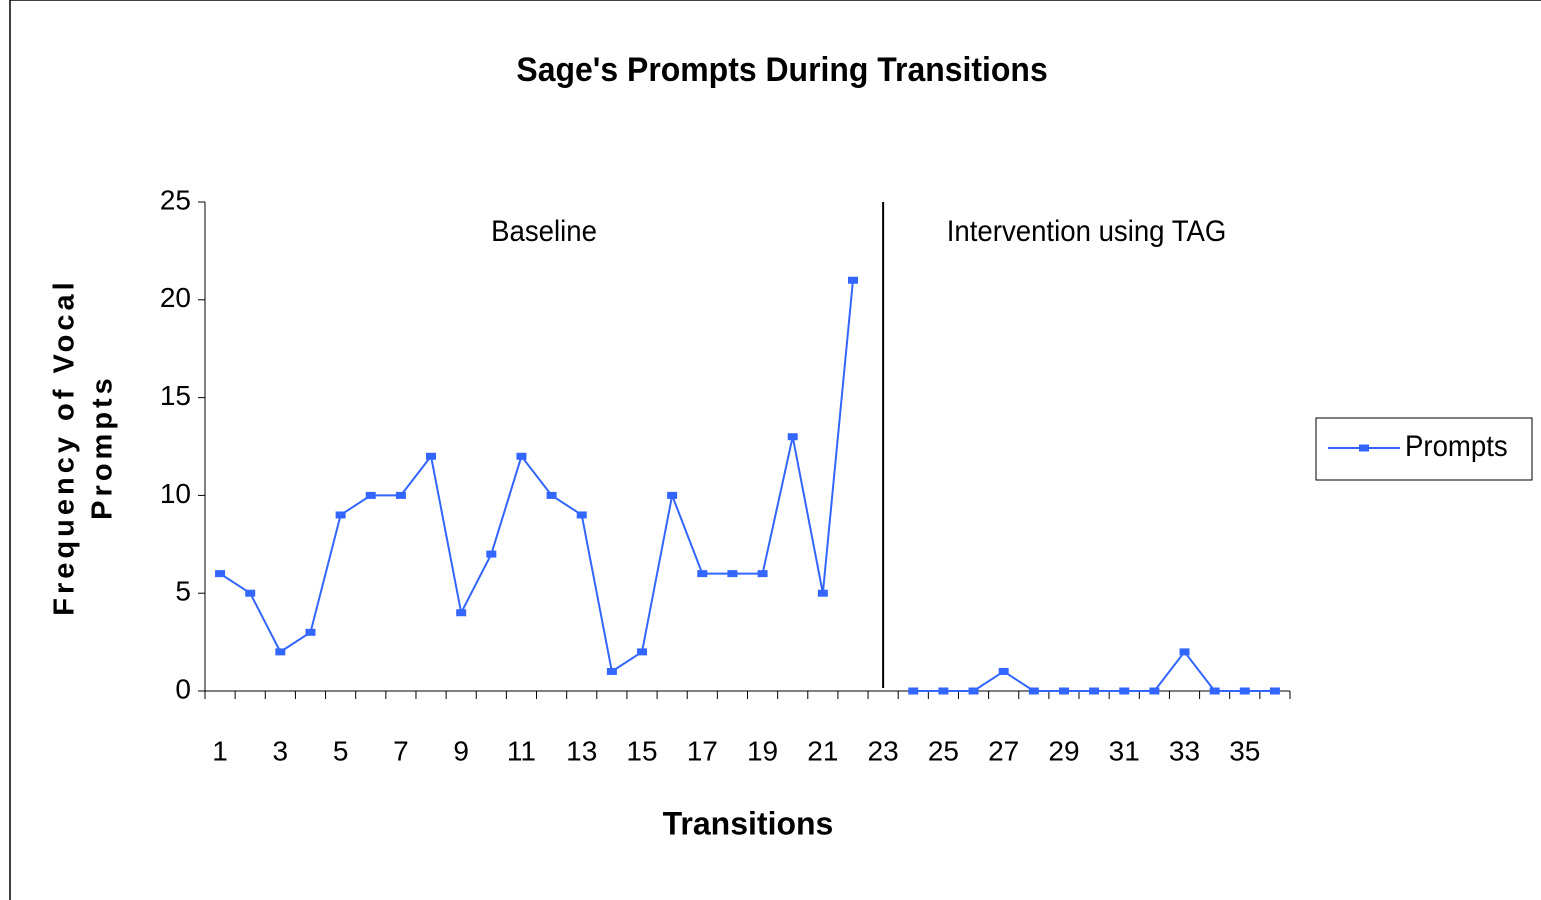 Image resolution: width=1541 pixels, height=900 pixels. I want to click on legend-label: Prompts, so click(1456, 446).